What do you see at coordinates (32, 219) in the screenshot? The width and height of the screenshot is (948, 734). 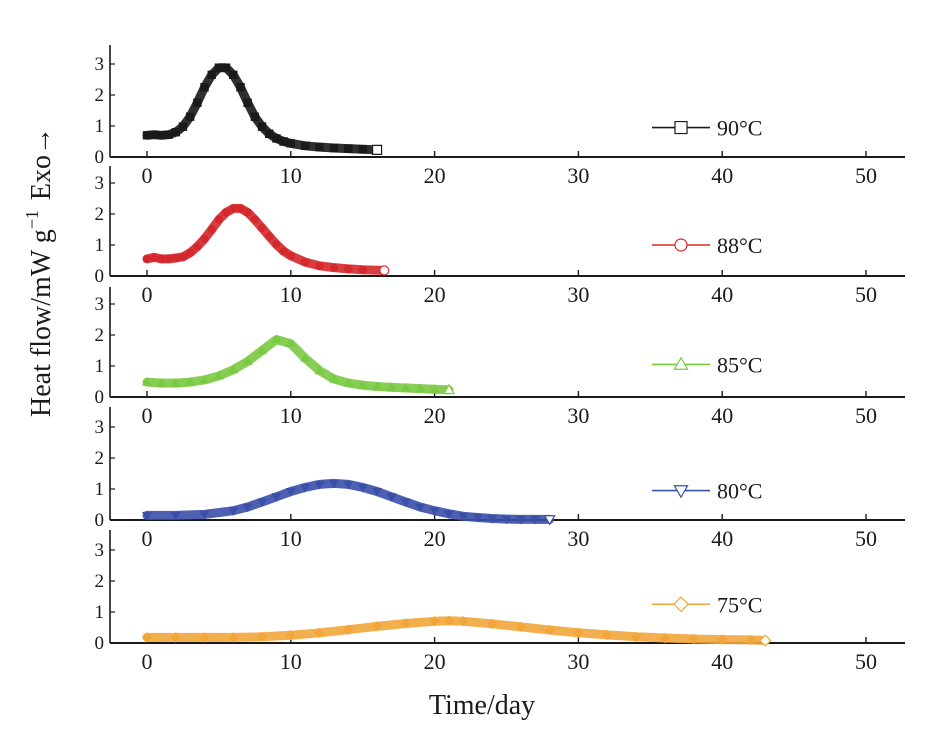 I see `y-axis-title-superscript: −1` at bounding box center [32, 219].